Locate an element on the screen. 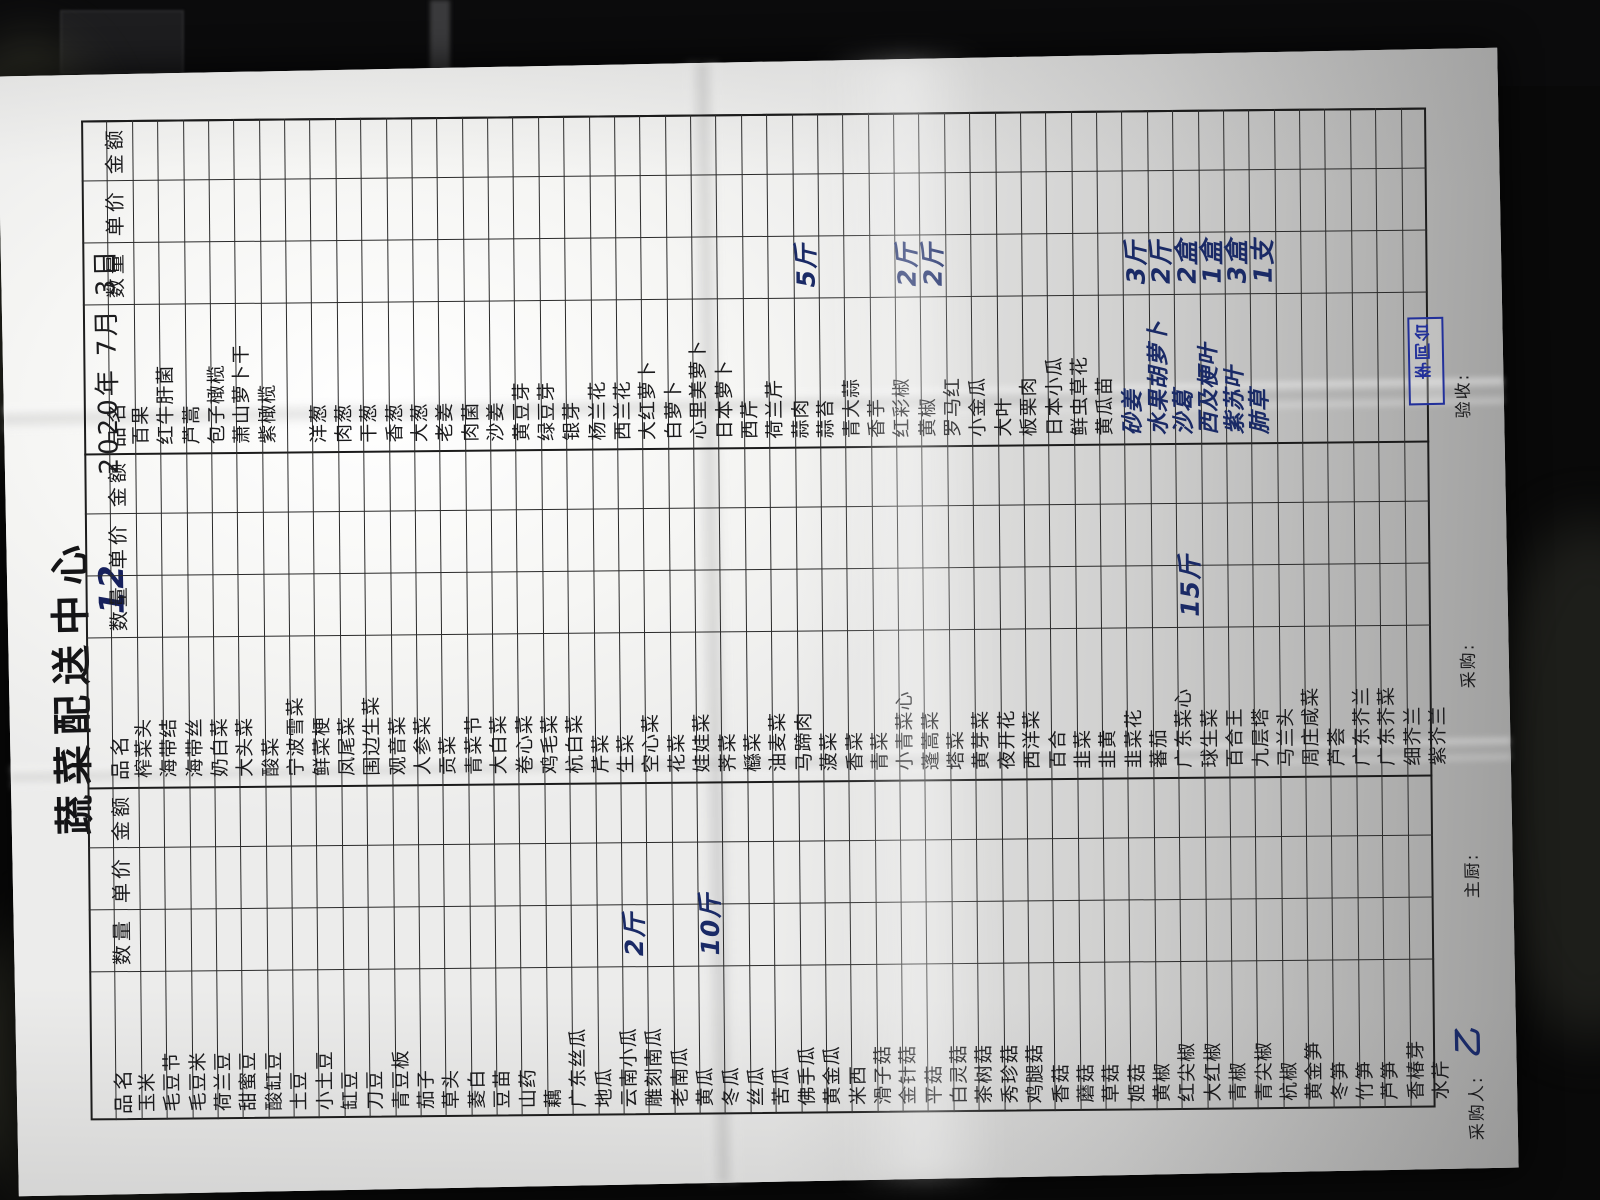  header-quantity: 数量 is located at coordinates (119, 607).